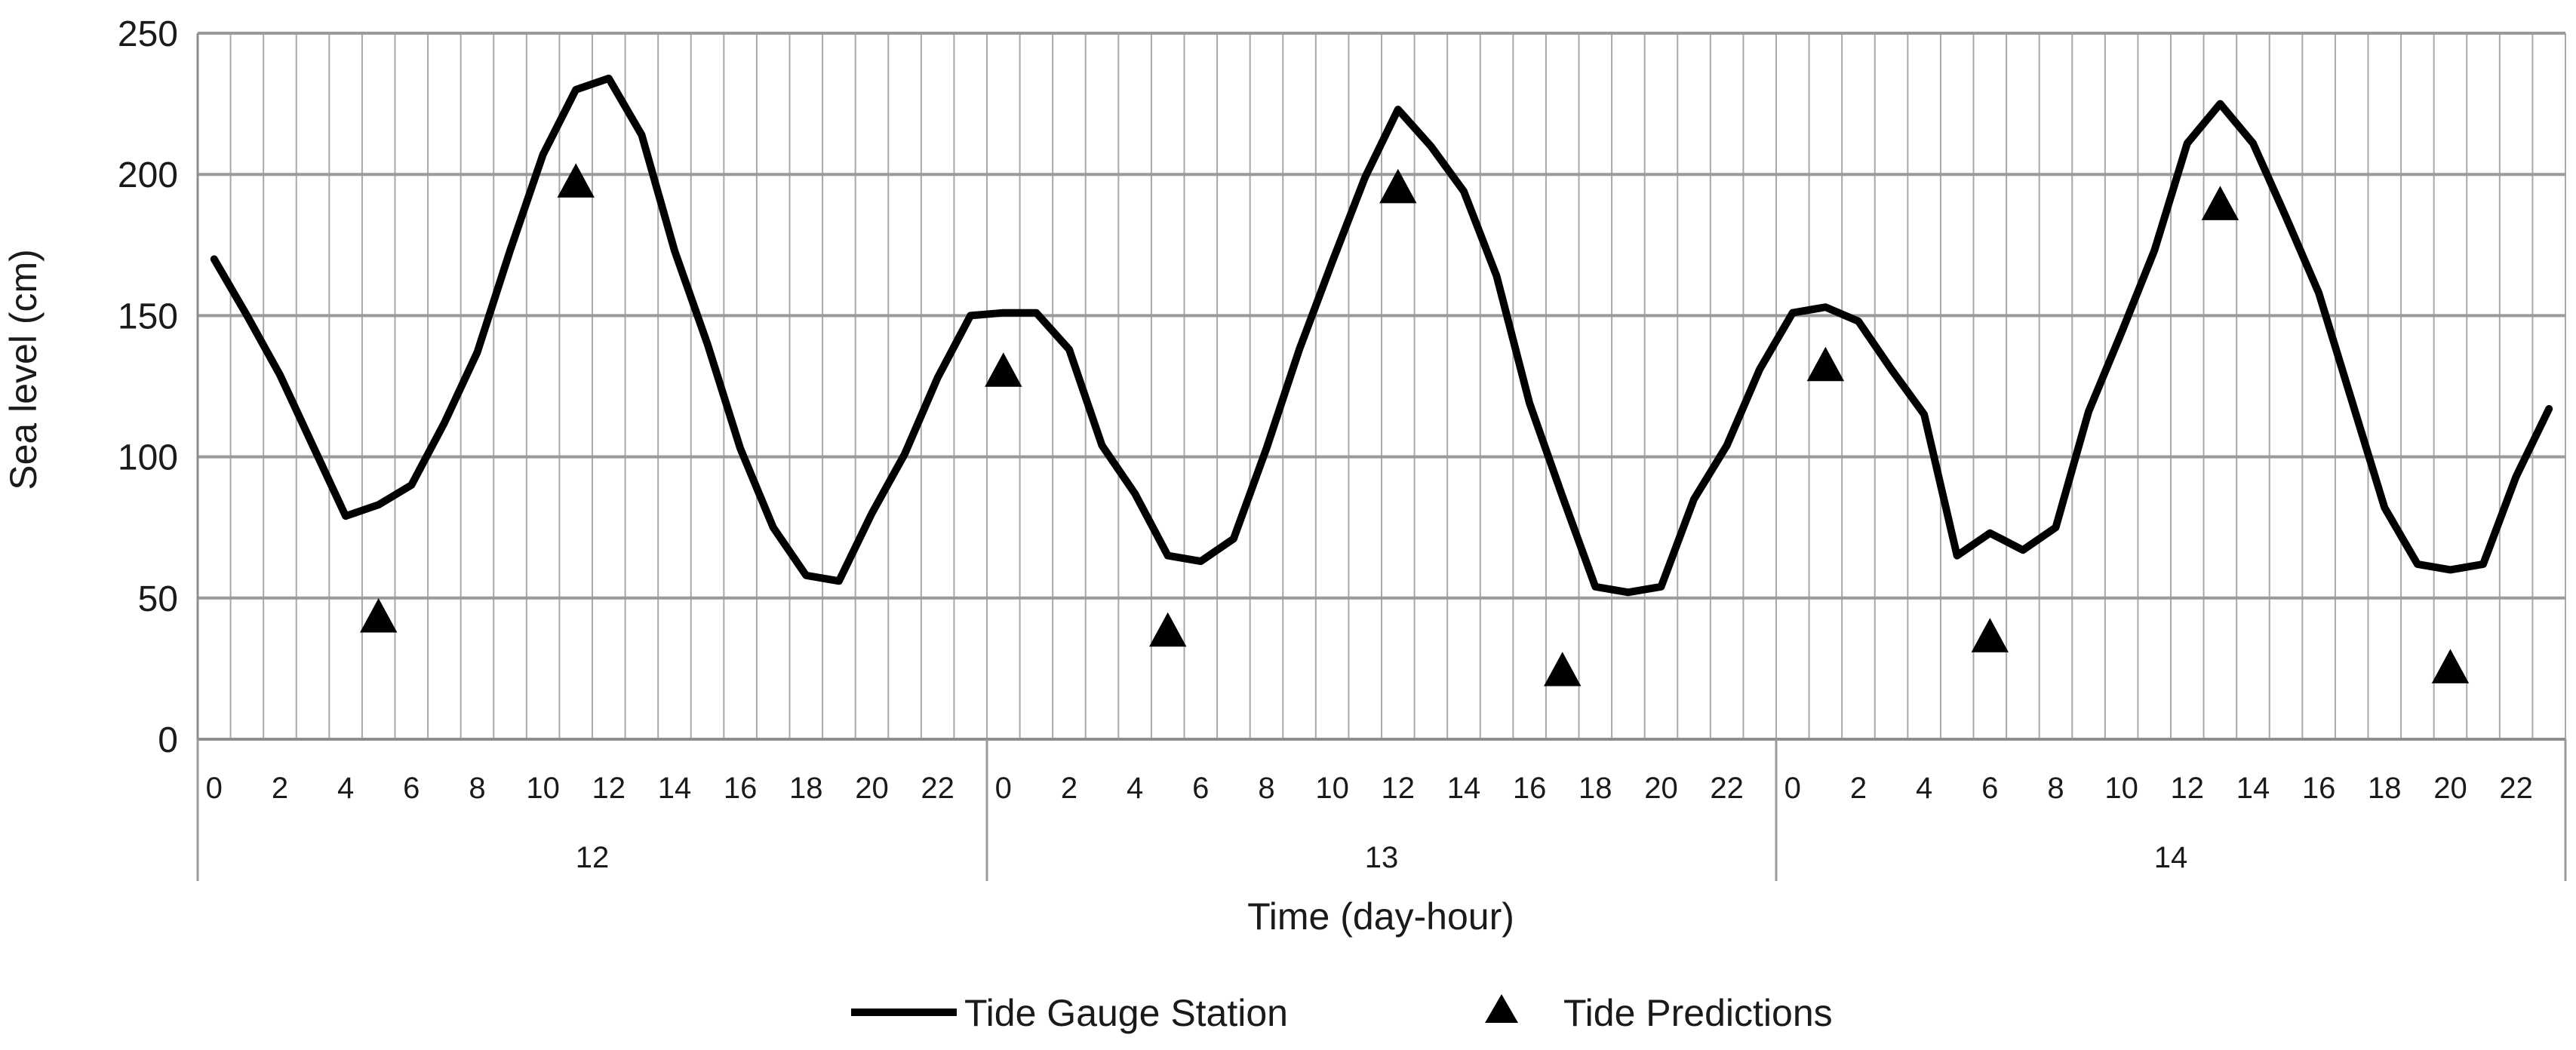  I want to click on y-tick-label: 100, so click(148, 458).